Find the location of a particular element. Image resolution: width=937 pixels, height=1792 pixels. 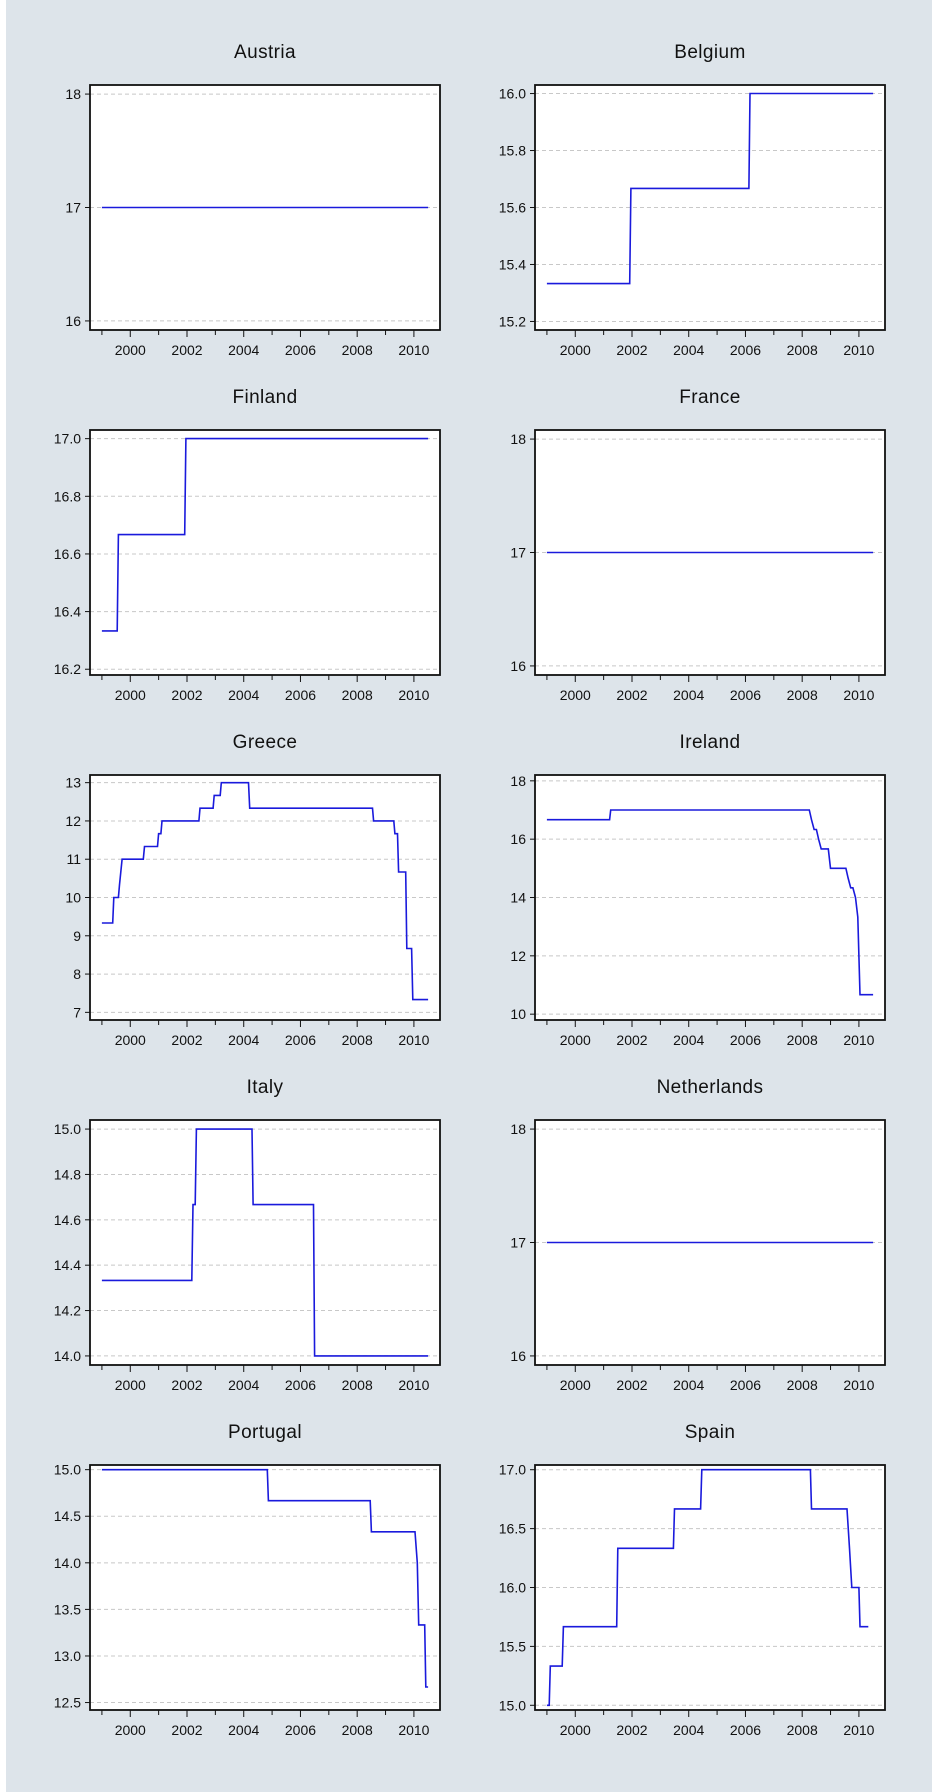

y-tick-label: 7 is located at coordinates (77, 1012).